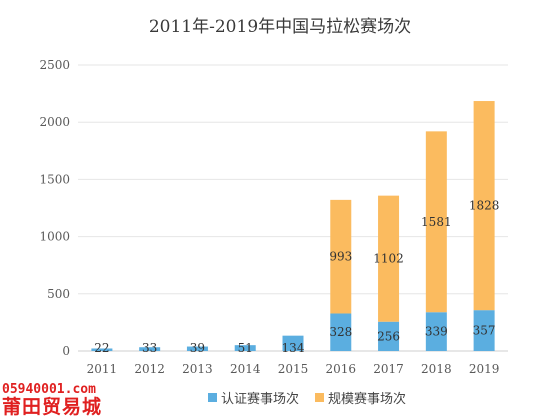 The height and width of the screenshot is (420, 560). What do you see at coordinates (54, 208) in the screenshot?
I see `y-axis-ticks: 0 500 1000 1500 2000 2500` at bounding box center [54, 208].